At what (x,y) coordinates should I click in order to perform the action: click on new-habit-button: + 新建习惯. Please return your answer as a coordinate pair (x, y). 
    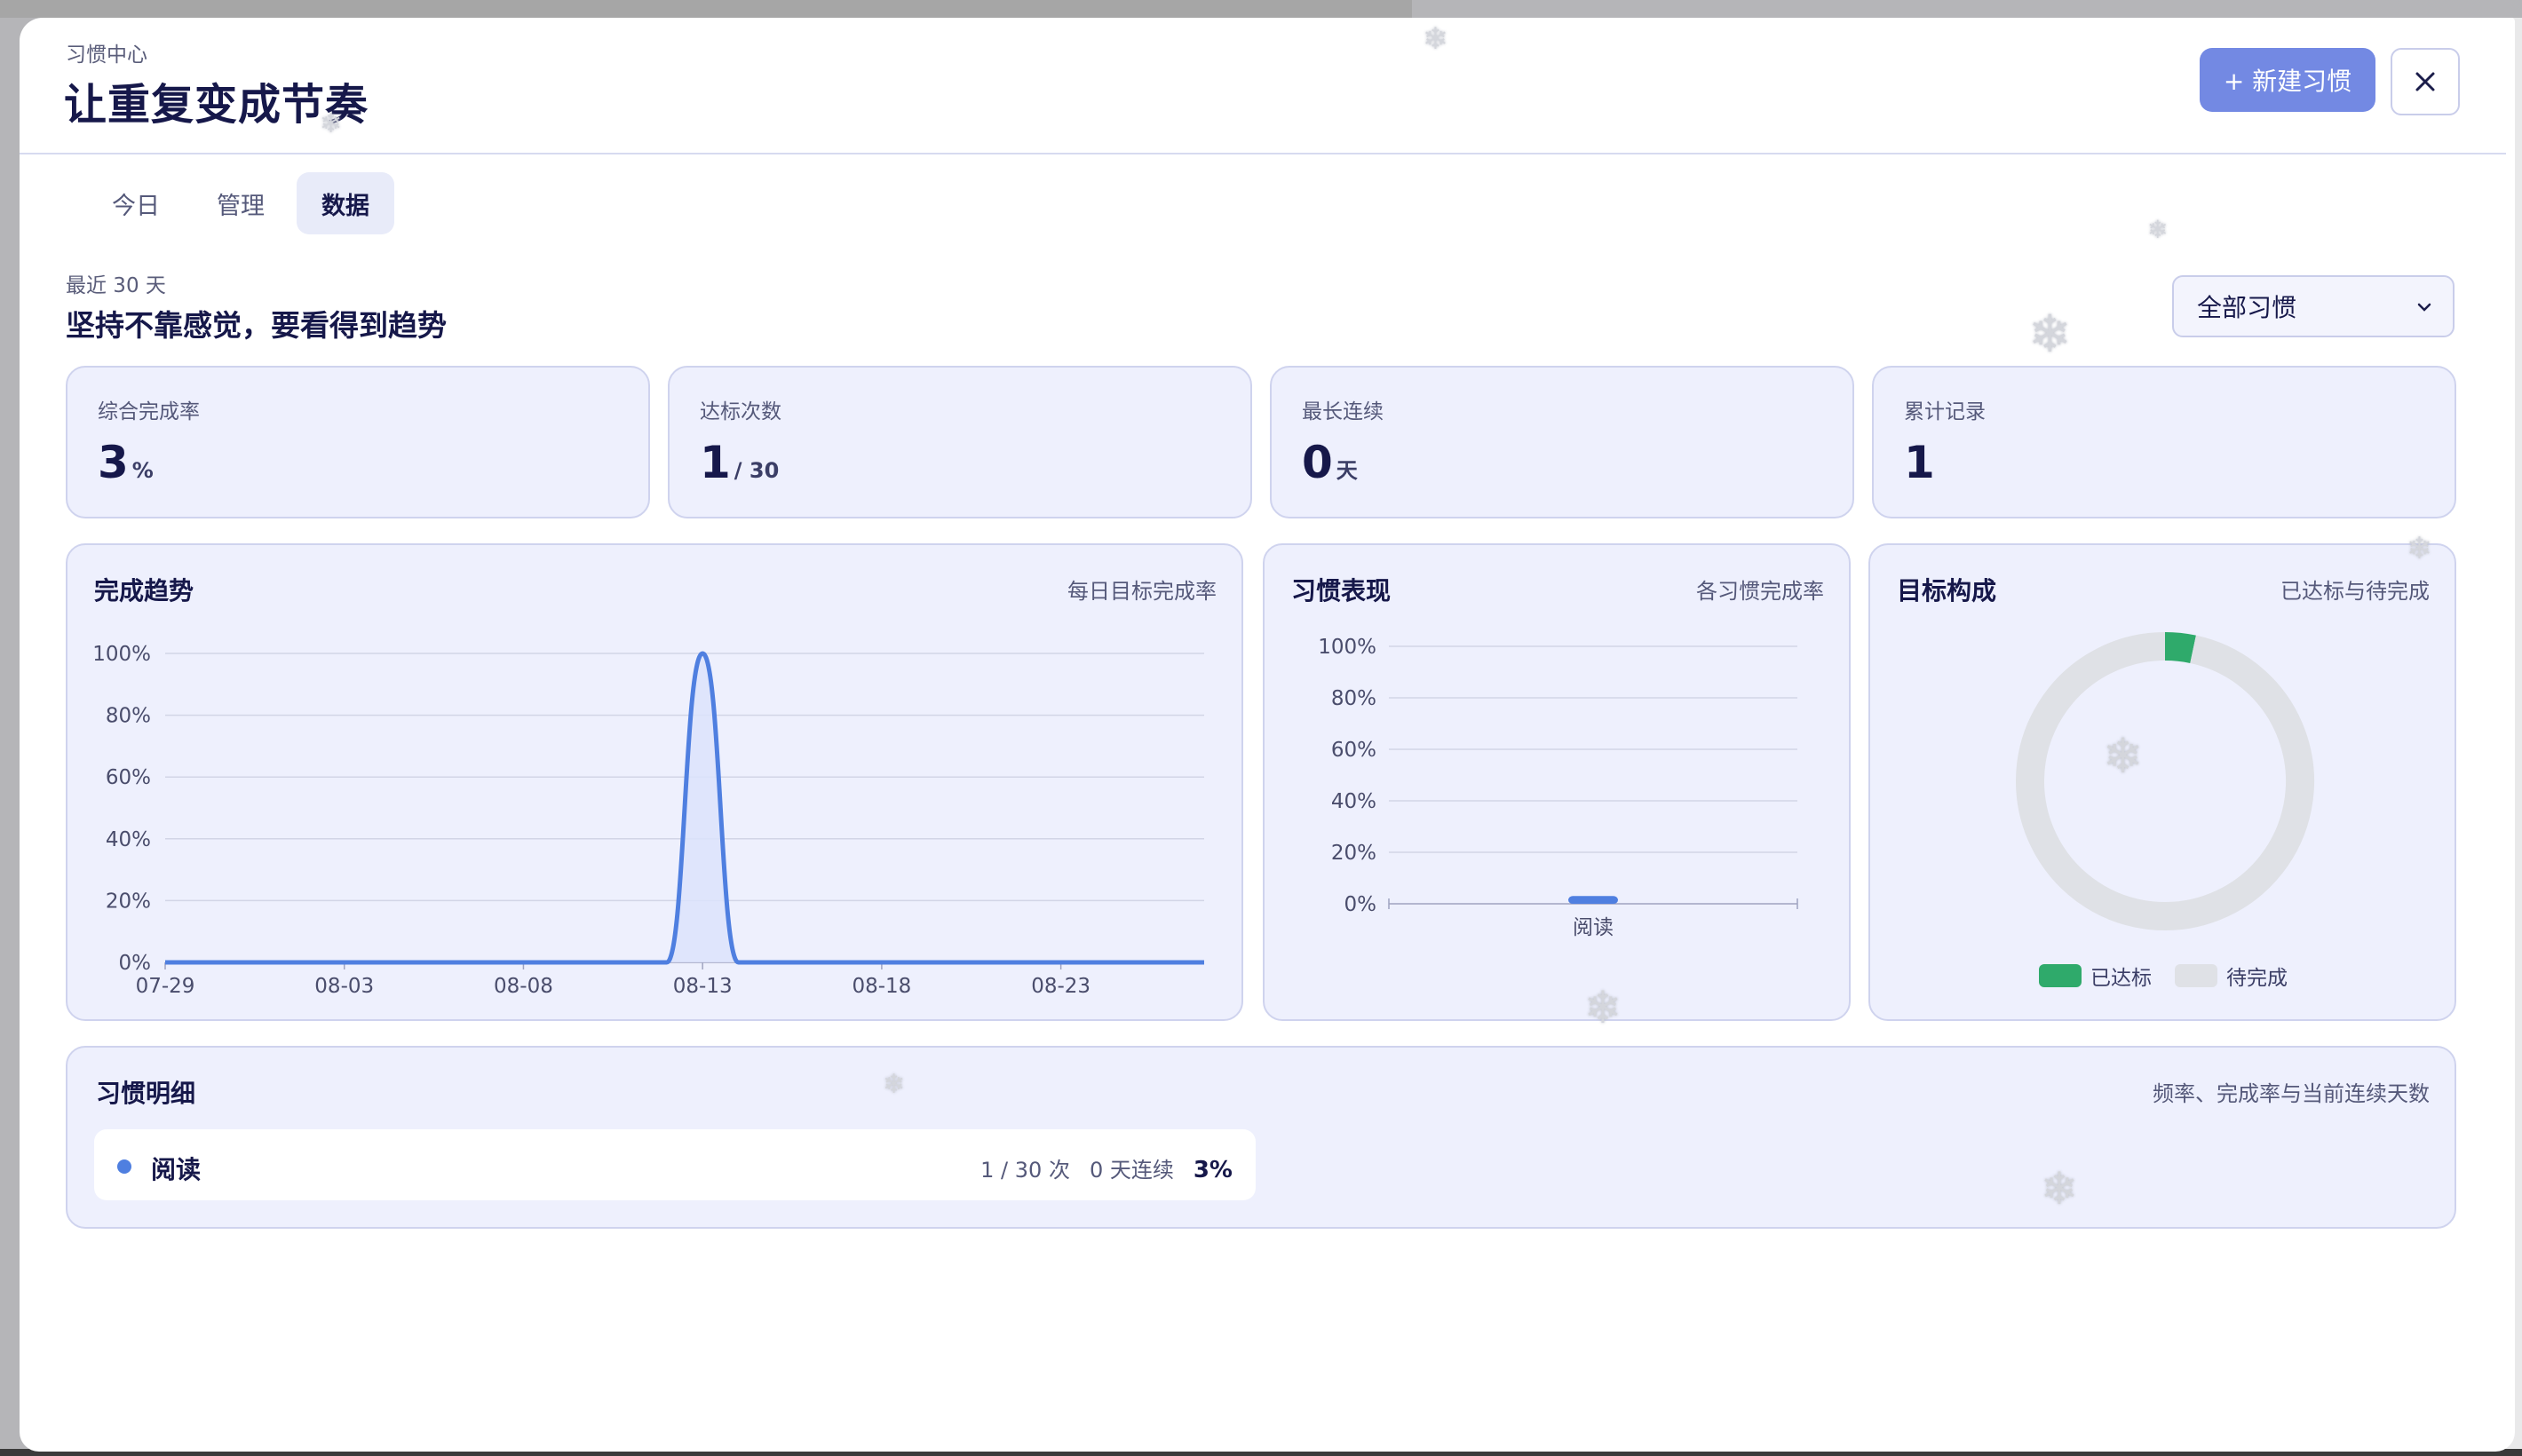
    Looking at the image, I should click on (2287, 80).